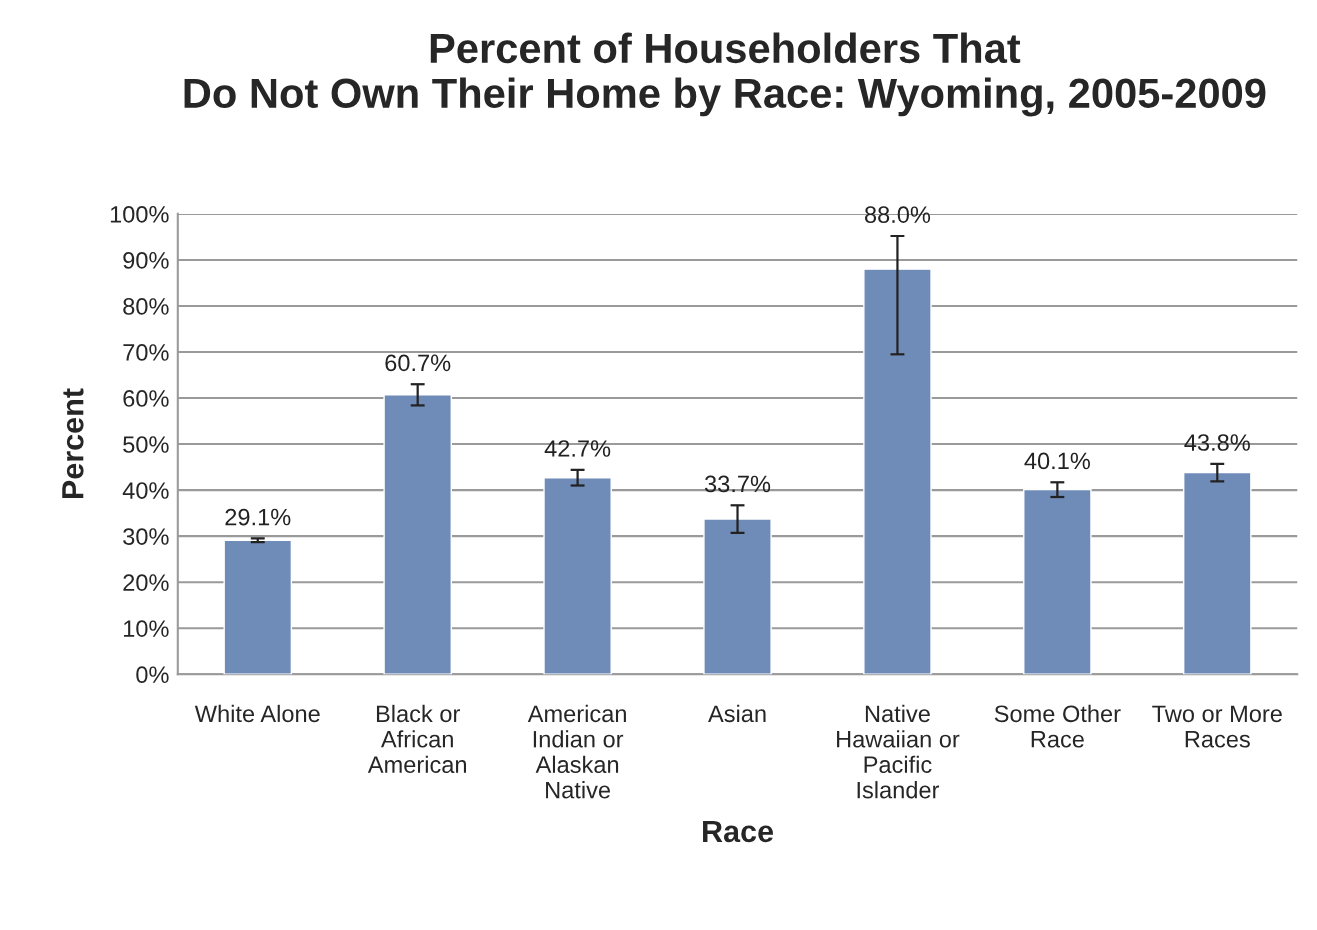 Image resolution: width=1317 pixels, height=930 pixels. Describe the element at coordinates (418, 363) in the screenshot. I see `data-label: 60.7%` at that location.